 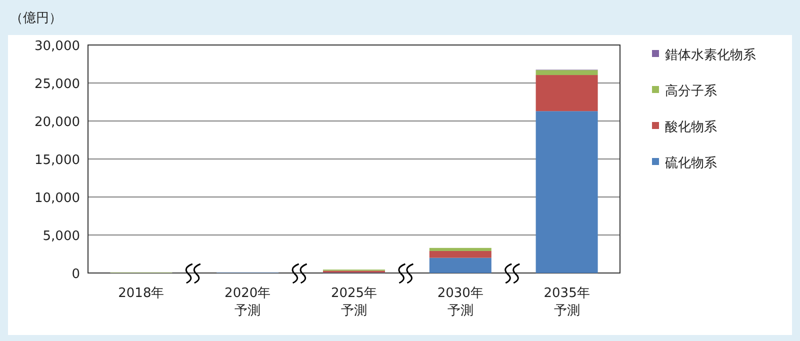 I want to click on y-tick-label: 5,000, so click(x=61, y=236).